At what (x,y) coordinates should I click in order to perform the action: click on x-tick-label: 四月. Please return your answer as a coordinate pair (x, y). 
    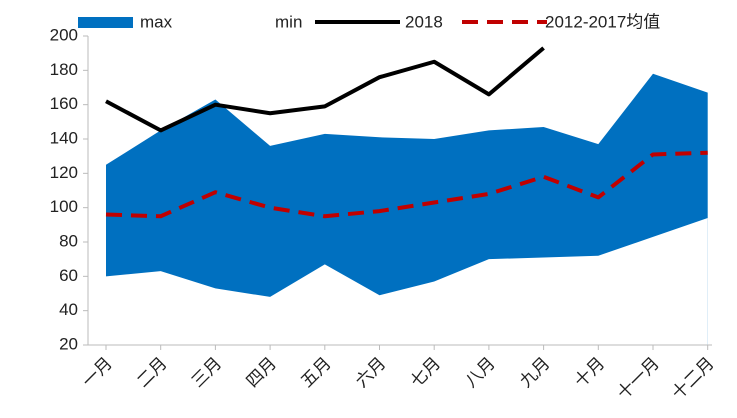
    Looking at the image, I should click on (261, 372).